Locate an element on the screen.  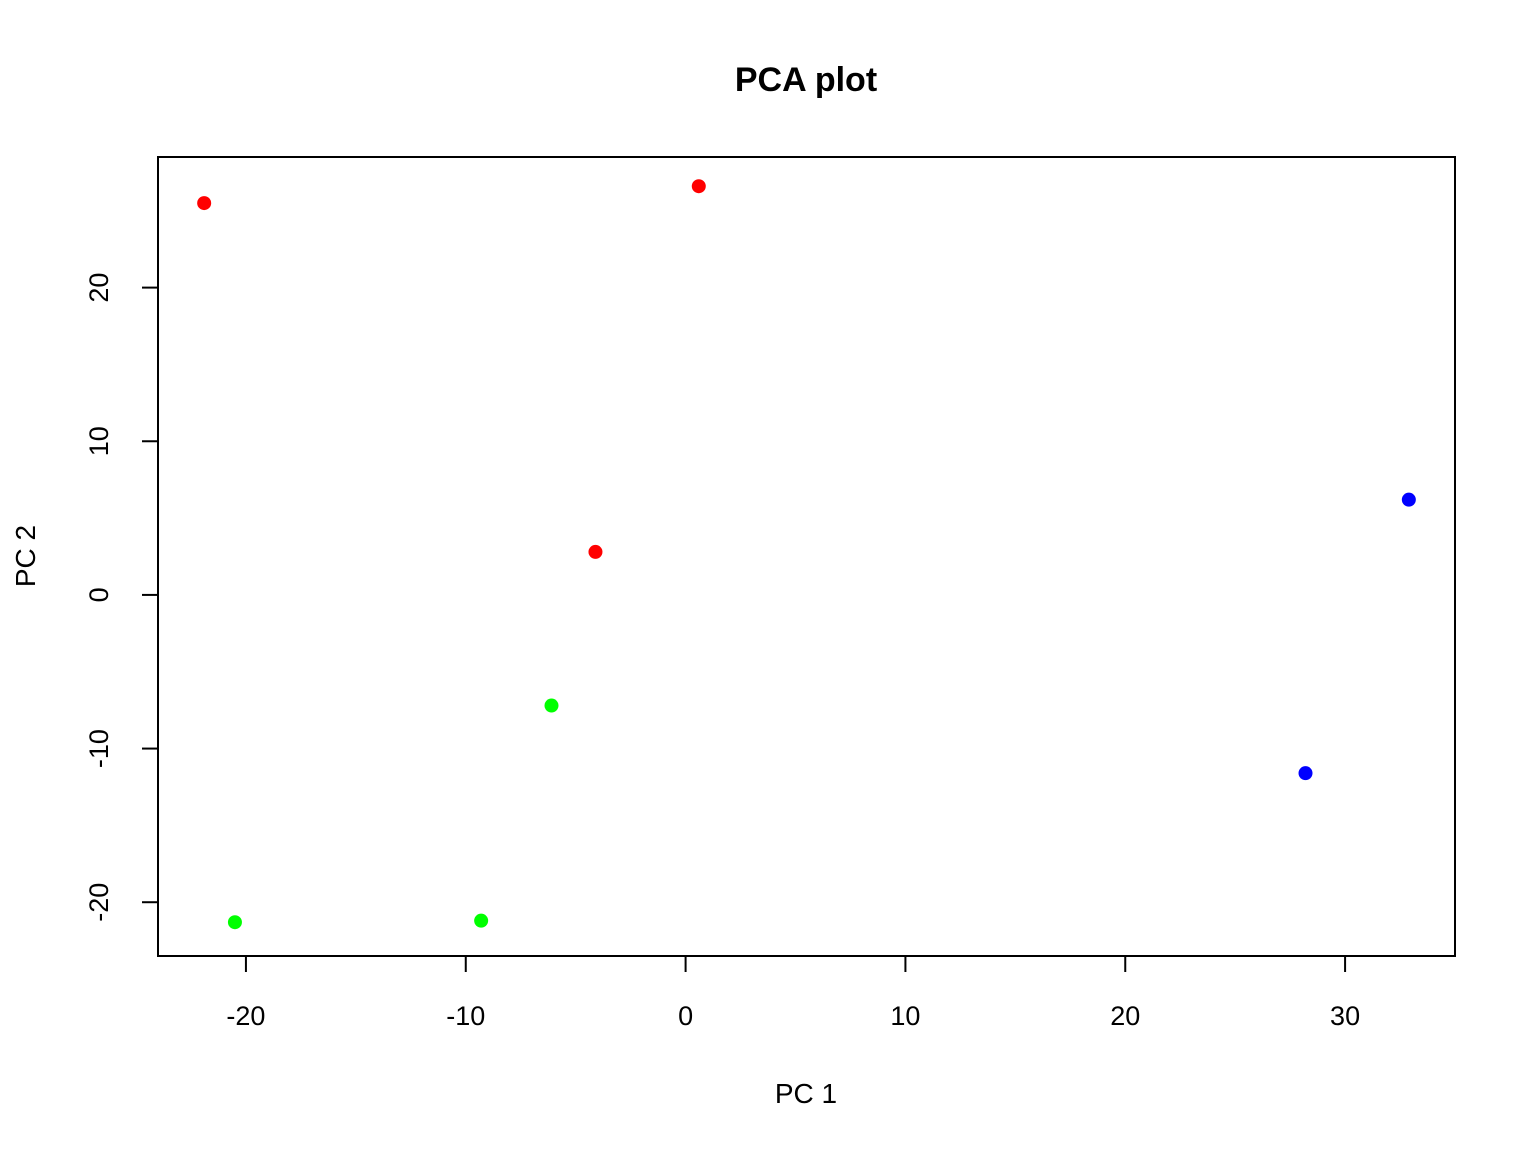
x-tick-label: 30 is located at coordinates (1345, 1016).